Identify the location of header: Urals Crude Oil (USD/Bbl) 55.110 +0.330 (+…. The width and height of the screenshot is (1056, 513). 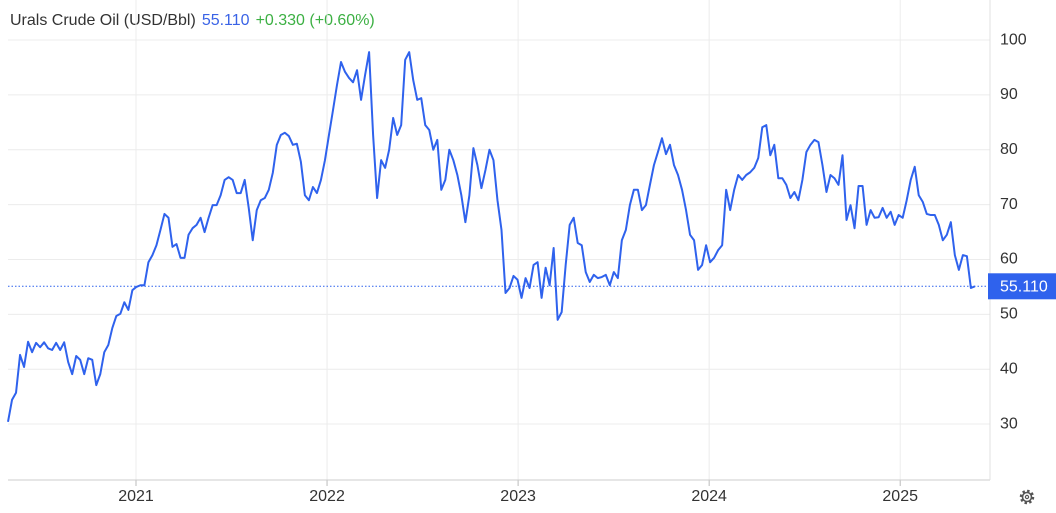
(195, 21).